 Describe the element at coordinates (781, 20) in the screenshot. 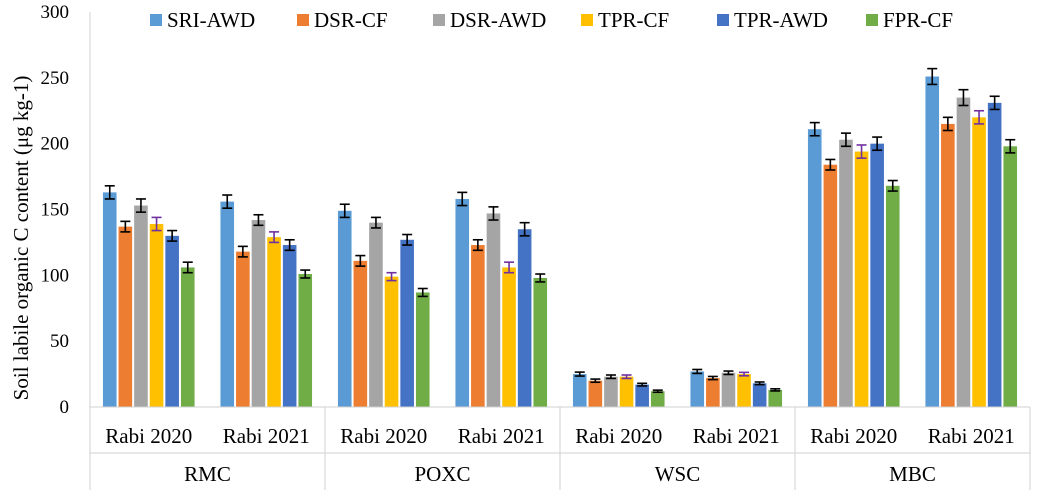

I see `legend-label: TPR-AWD` at that location.